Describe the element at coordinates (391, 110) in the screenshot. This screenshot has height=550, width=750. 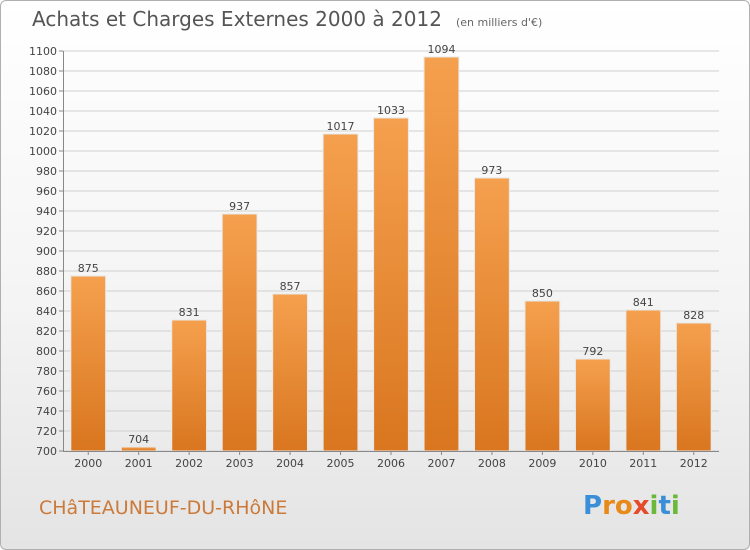
I see `data-label: 1033` at that location.